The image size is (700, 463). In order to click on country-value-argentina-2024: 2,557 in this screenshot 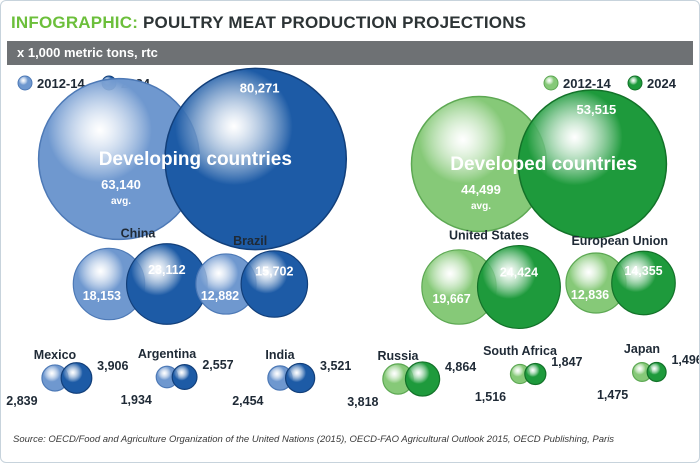, I will do `click(217, 365)`.